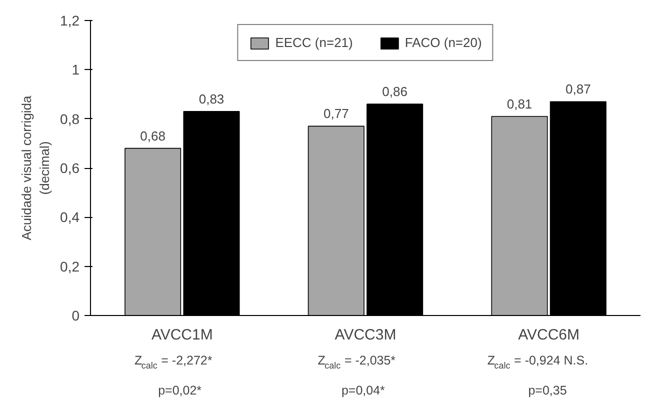 The height and width of the screenshot is (406, 670). I want to click on text: p=0,02*, so click(180, 391).